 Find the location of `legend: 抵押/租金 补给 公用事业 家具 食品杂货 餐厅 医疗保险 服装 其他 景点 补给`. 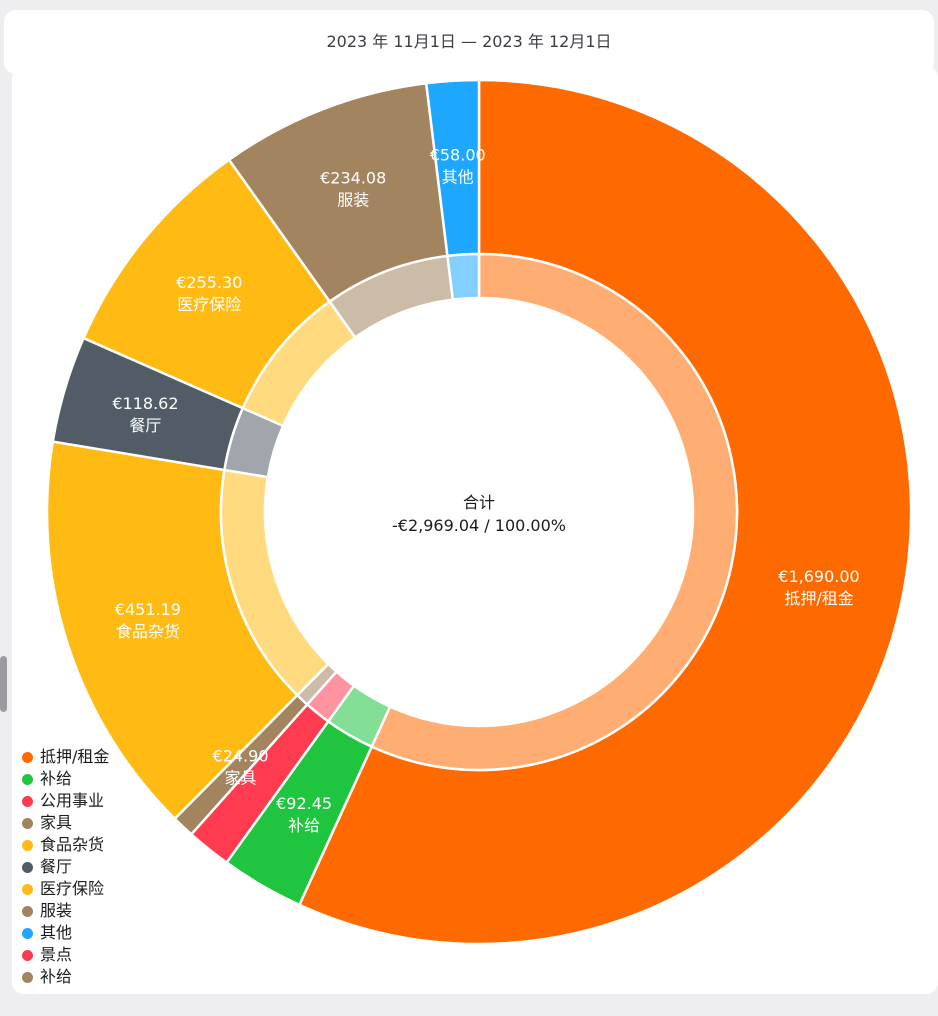

legend: 抵押/租金 补给 公用事业 家具 食品杂货 餐厅 医疗保险 服装 其他 景点 补给 is located at coordinates (65, 867).